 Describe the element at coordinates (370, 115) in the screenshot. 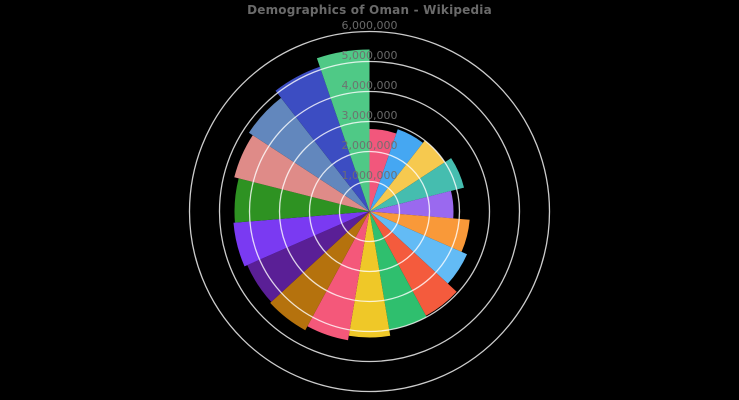

I see `radial-tick-label: 3,000,000` at that location.